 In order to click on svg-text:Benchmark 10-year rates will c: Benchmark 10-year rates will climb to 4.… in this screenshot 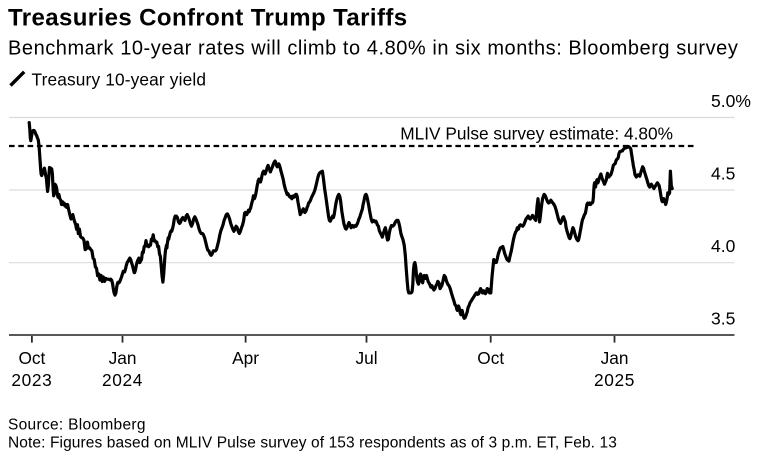, I will do `click(373, 49)`.